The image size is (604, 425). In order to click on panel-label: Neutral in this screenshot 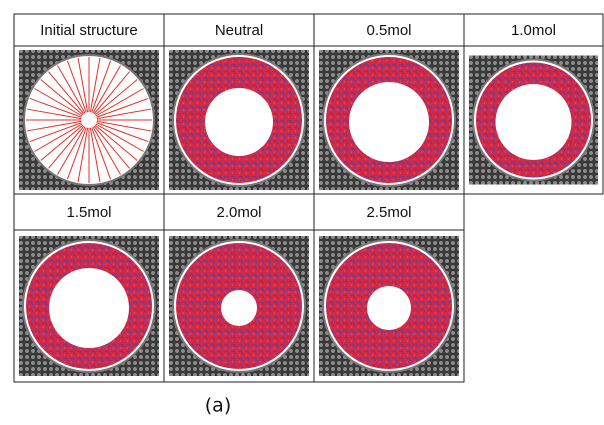, I will do `click(239, 30)`.